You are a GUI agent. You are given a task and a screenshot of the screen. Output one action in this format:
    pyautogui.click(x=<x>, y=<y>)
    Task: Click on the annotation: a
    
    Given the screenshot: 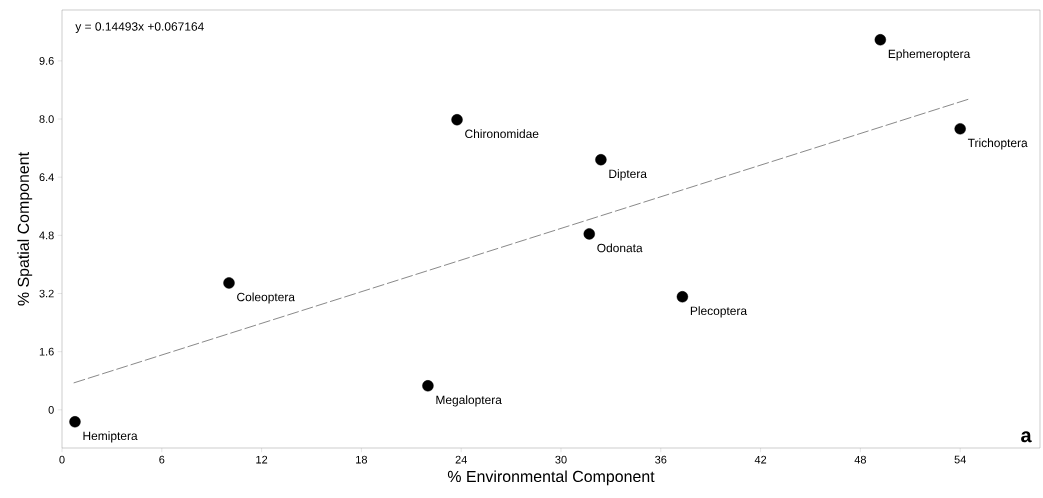 What is the action you would take?
    pyautogui.click(x=1026, y=437)
    